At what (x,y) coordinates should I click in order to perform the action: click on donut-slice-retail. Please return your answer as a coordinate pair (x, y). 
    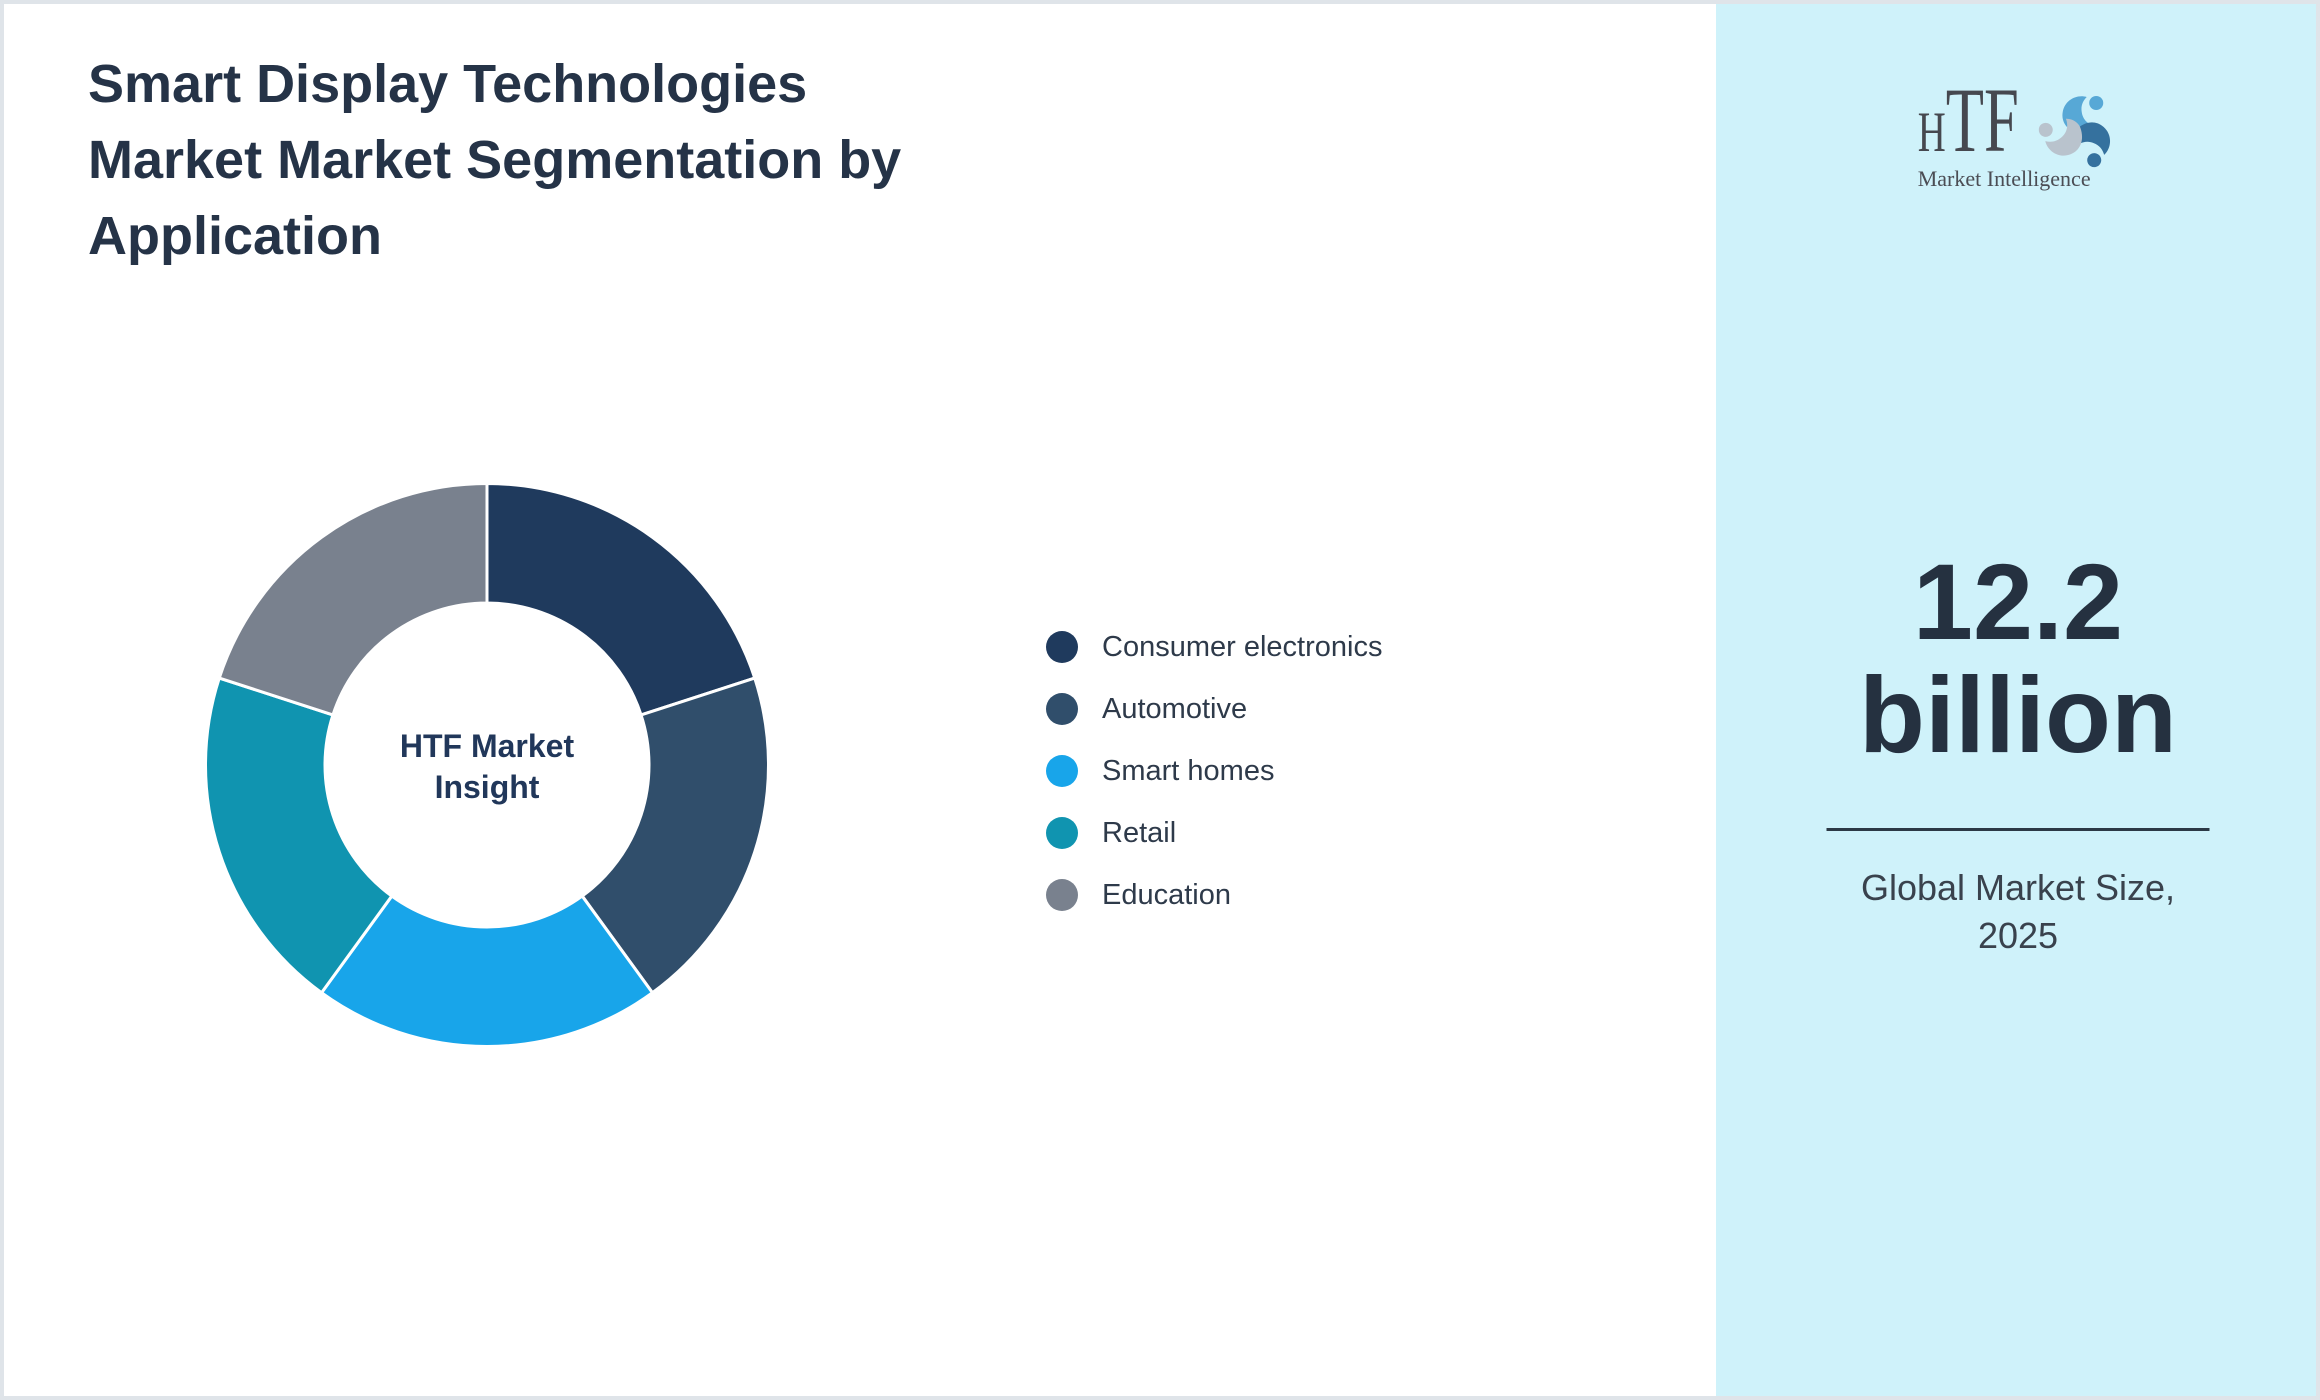
    Looking at the image, I should click on (299, 835).